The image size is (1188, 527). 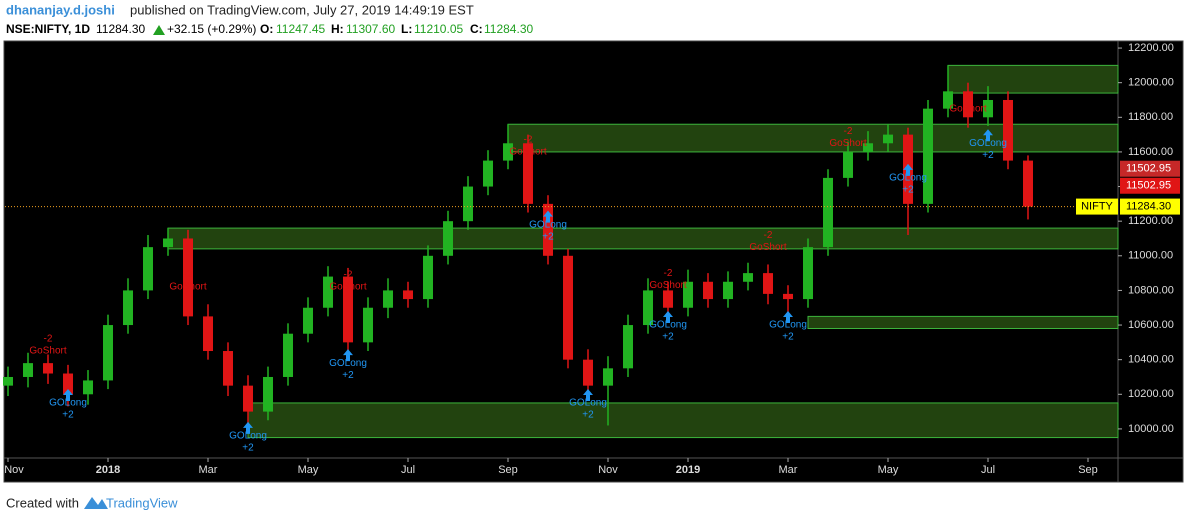 What do you see at coordinates (1150, 221) in the screenshot?
I see `y-tick-label: 11200.00` at bounding box center [1150, 221].